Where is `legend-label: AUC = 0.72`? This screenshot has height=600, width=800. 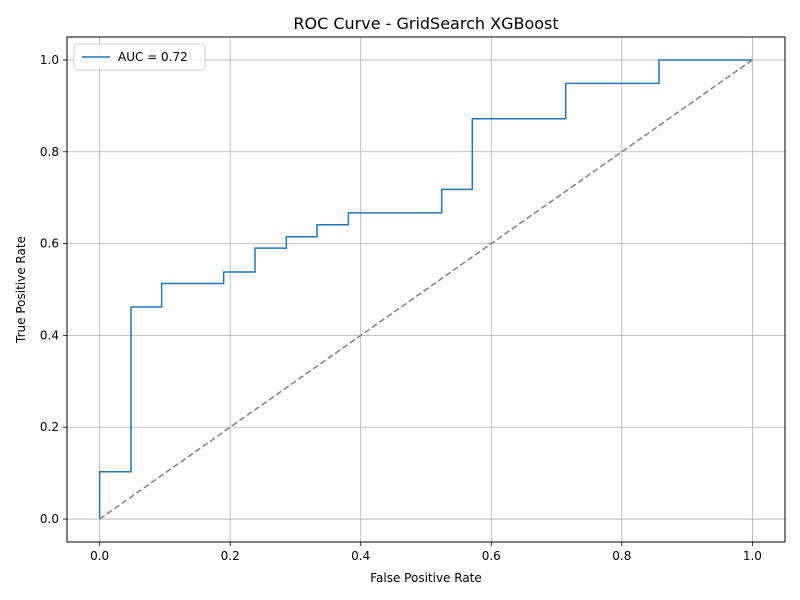 legend-label: AUC = 0.72 is located at coordinates (153, 57).